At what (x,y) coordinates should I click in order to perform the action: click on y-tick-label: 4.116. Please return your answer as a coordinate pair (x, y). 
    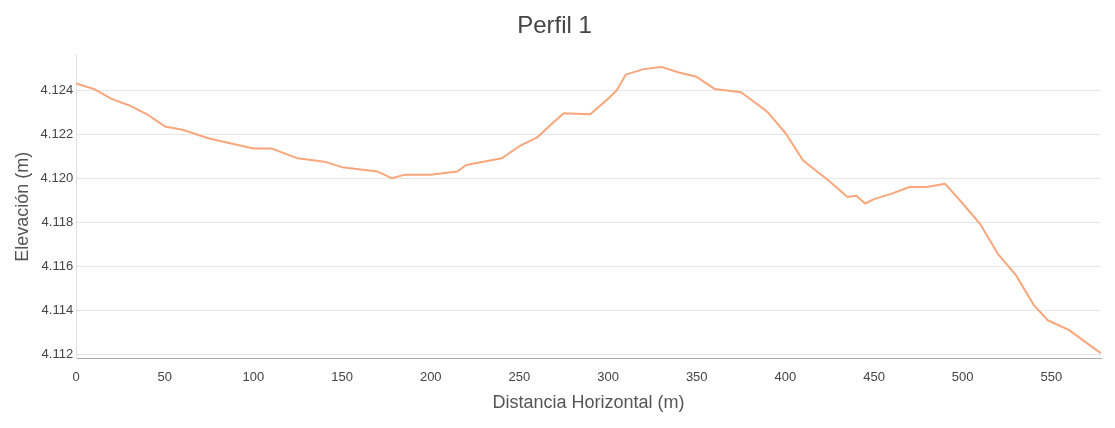
    Looking at the image, I should click on (57, 265).